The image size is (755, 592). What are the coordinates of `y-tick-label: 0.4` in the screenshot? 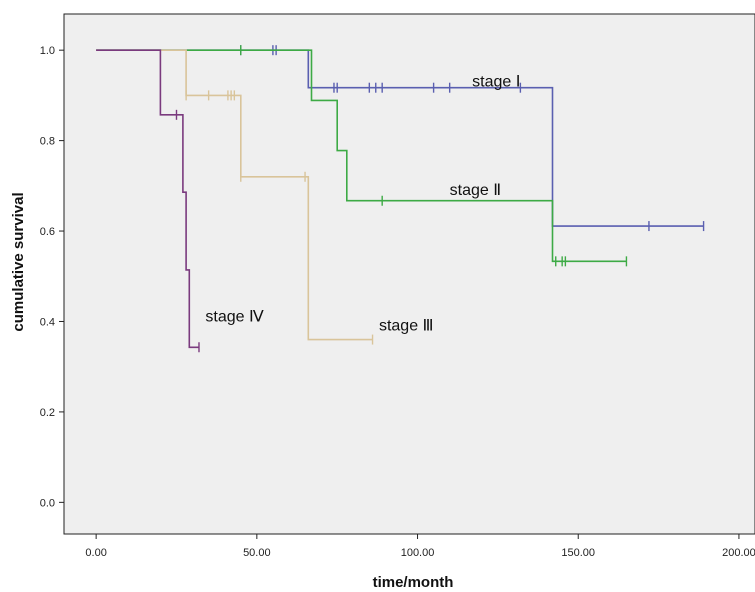 It's located at (47, 322).